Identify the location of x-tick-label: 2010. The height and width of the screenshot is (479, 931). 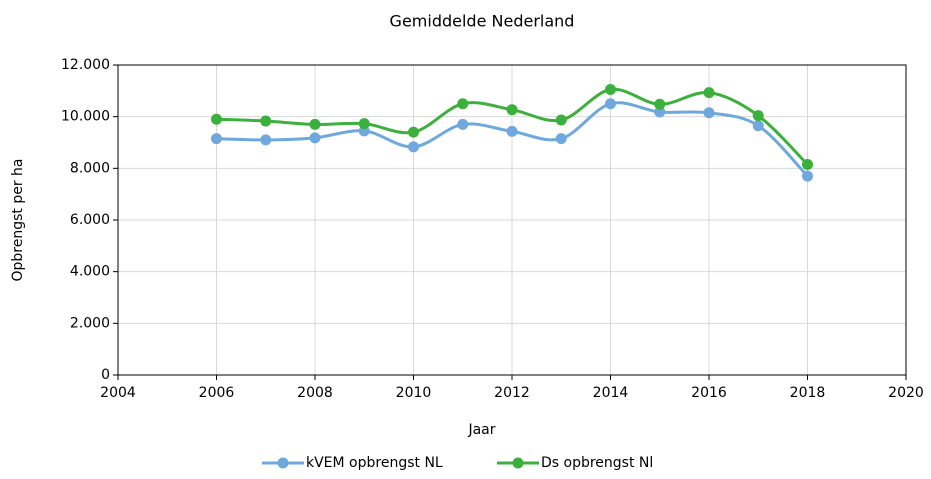
(414, 393).